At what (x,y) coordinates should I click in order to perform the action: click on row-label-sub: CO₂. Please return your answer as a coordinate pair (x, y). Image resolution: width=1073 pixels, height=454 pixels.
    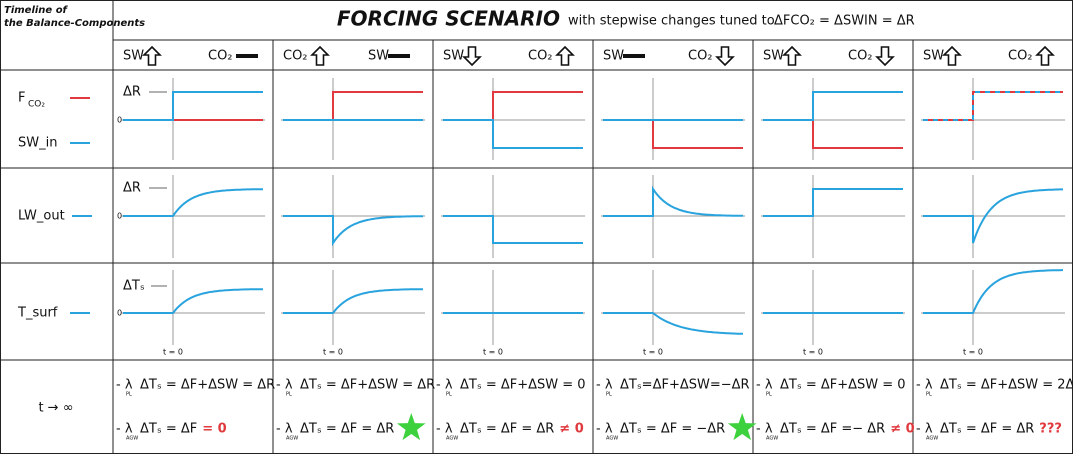
    Looking at the image, I should click on (36, 105).